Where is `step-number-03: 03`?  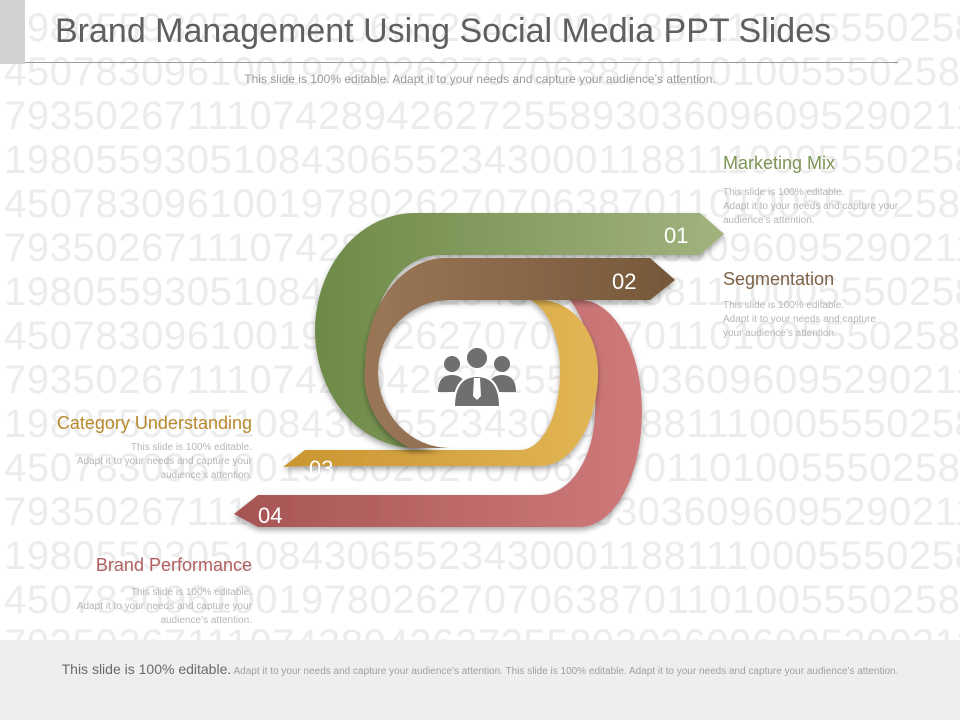
step-number-03: 03 is located at coordinates (321, 468).